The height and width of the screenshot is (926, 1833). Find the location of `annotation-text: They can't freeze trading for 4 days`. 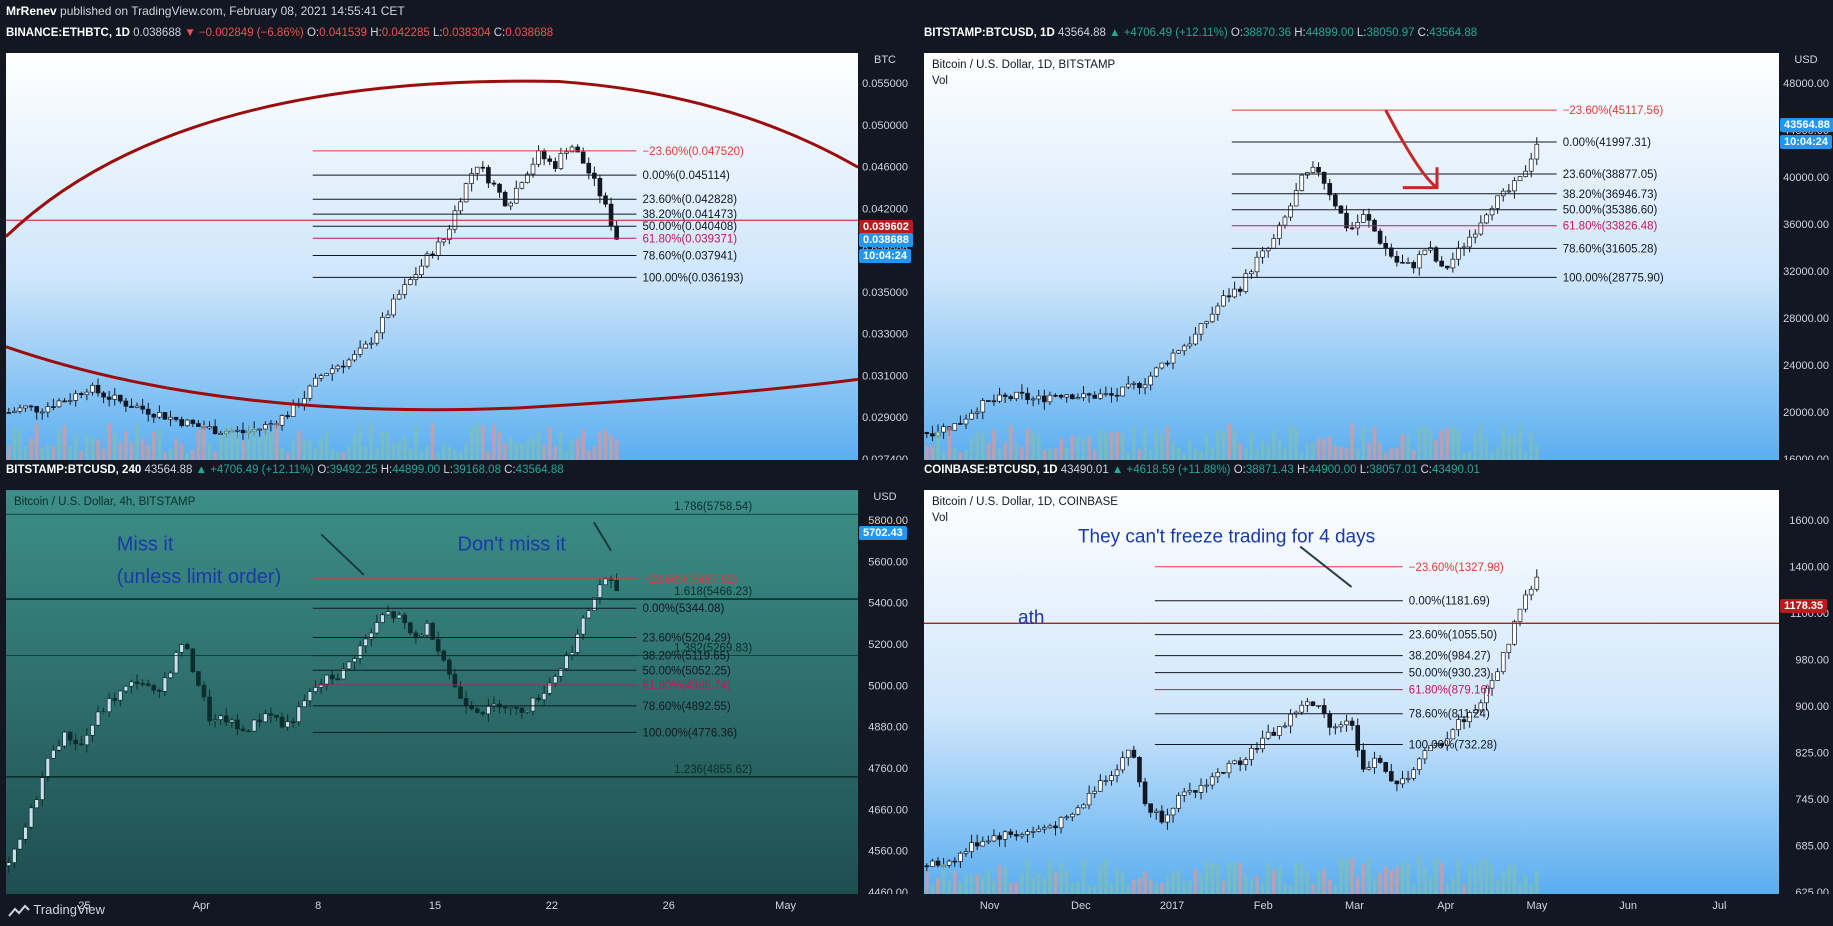

annotation-text: They can't freeze trading for 4 days is located at coordinates (1226, 537).